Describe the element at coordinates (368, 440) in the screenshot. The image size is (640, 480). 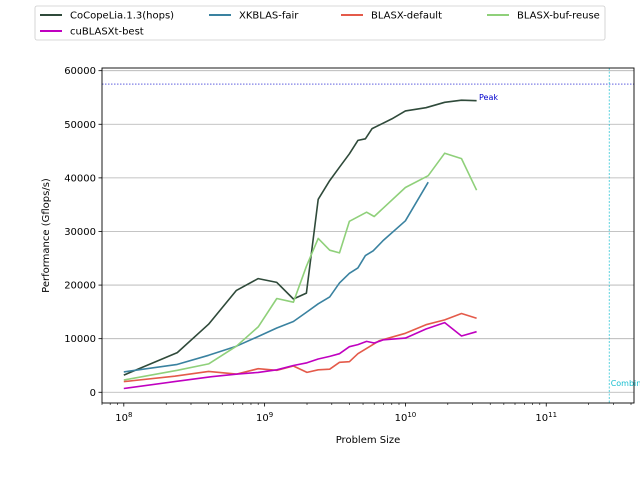
I see `x-axis-label: Problem Size` at that location.